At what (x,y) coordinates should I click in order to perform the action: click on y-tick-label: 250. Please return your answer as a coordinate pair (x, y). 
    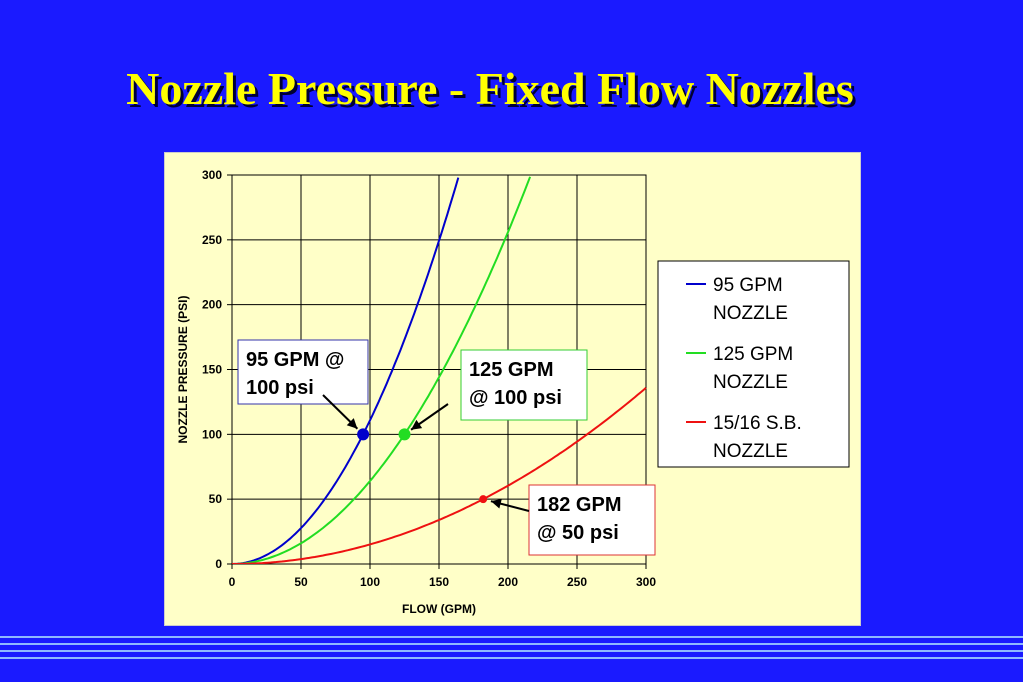
    Looking at the image, I should click on (212, 240).